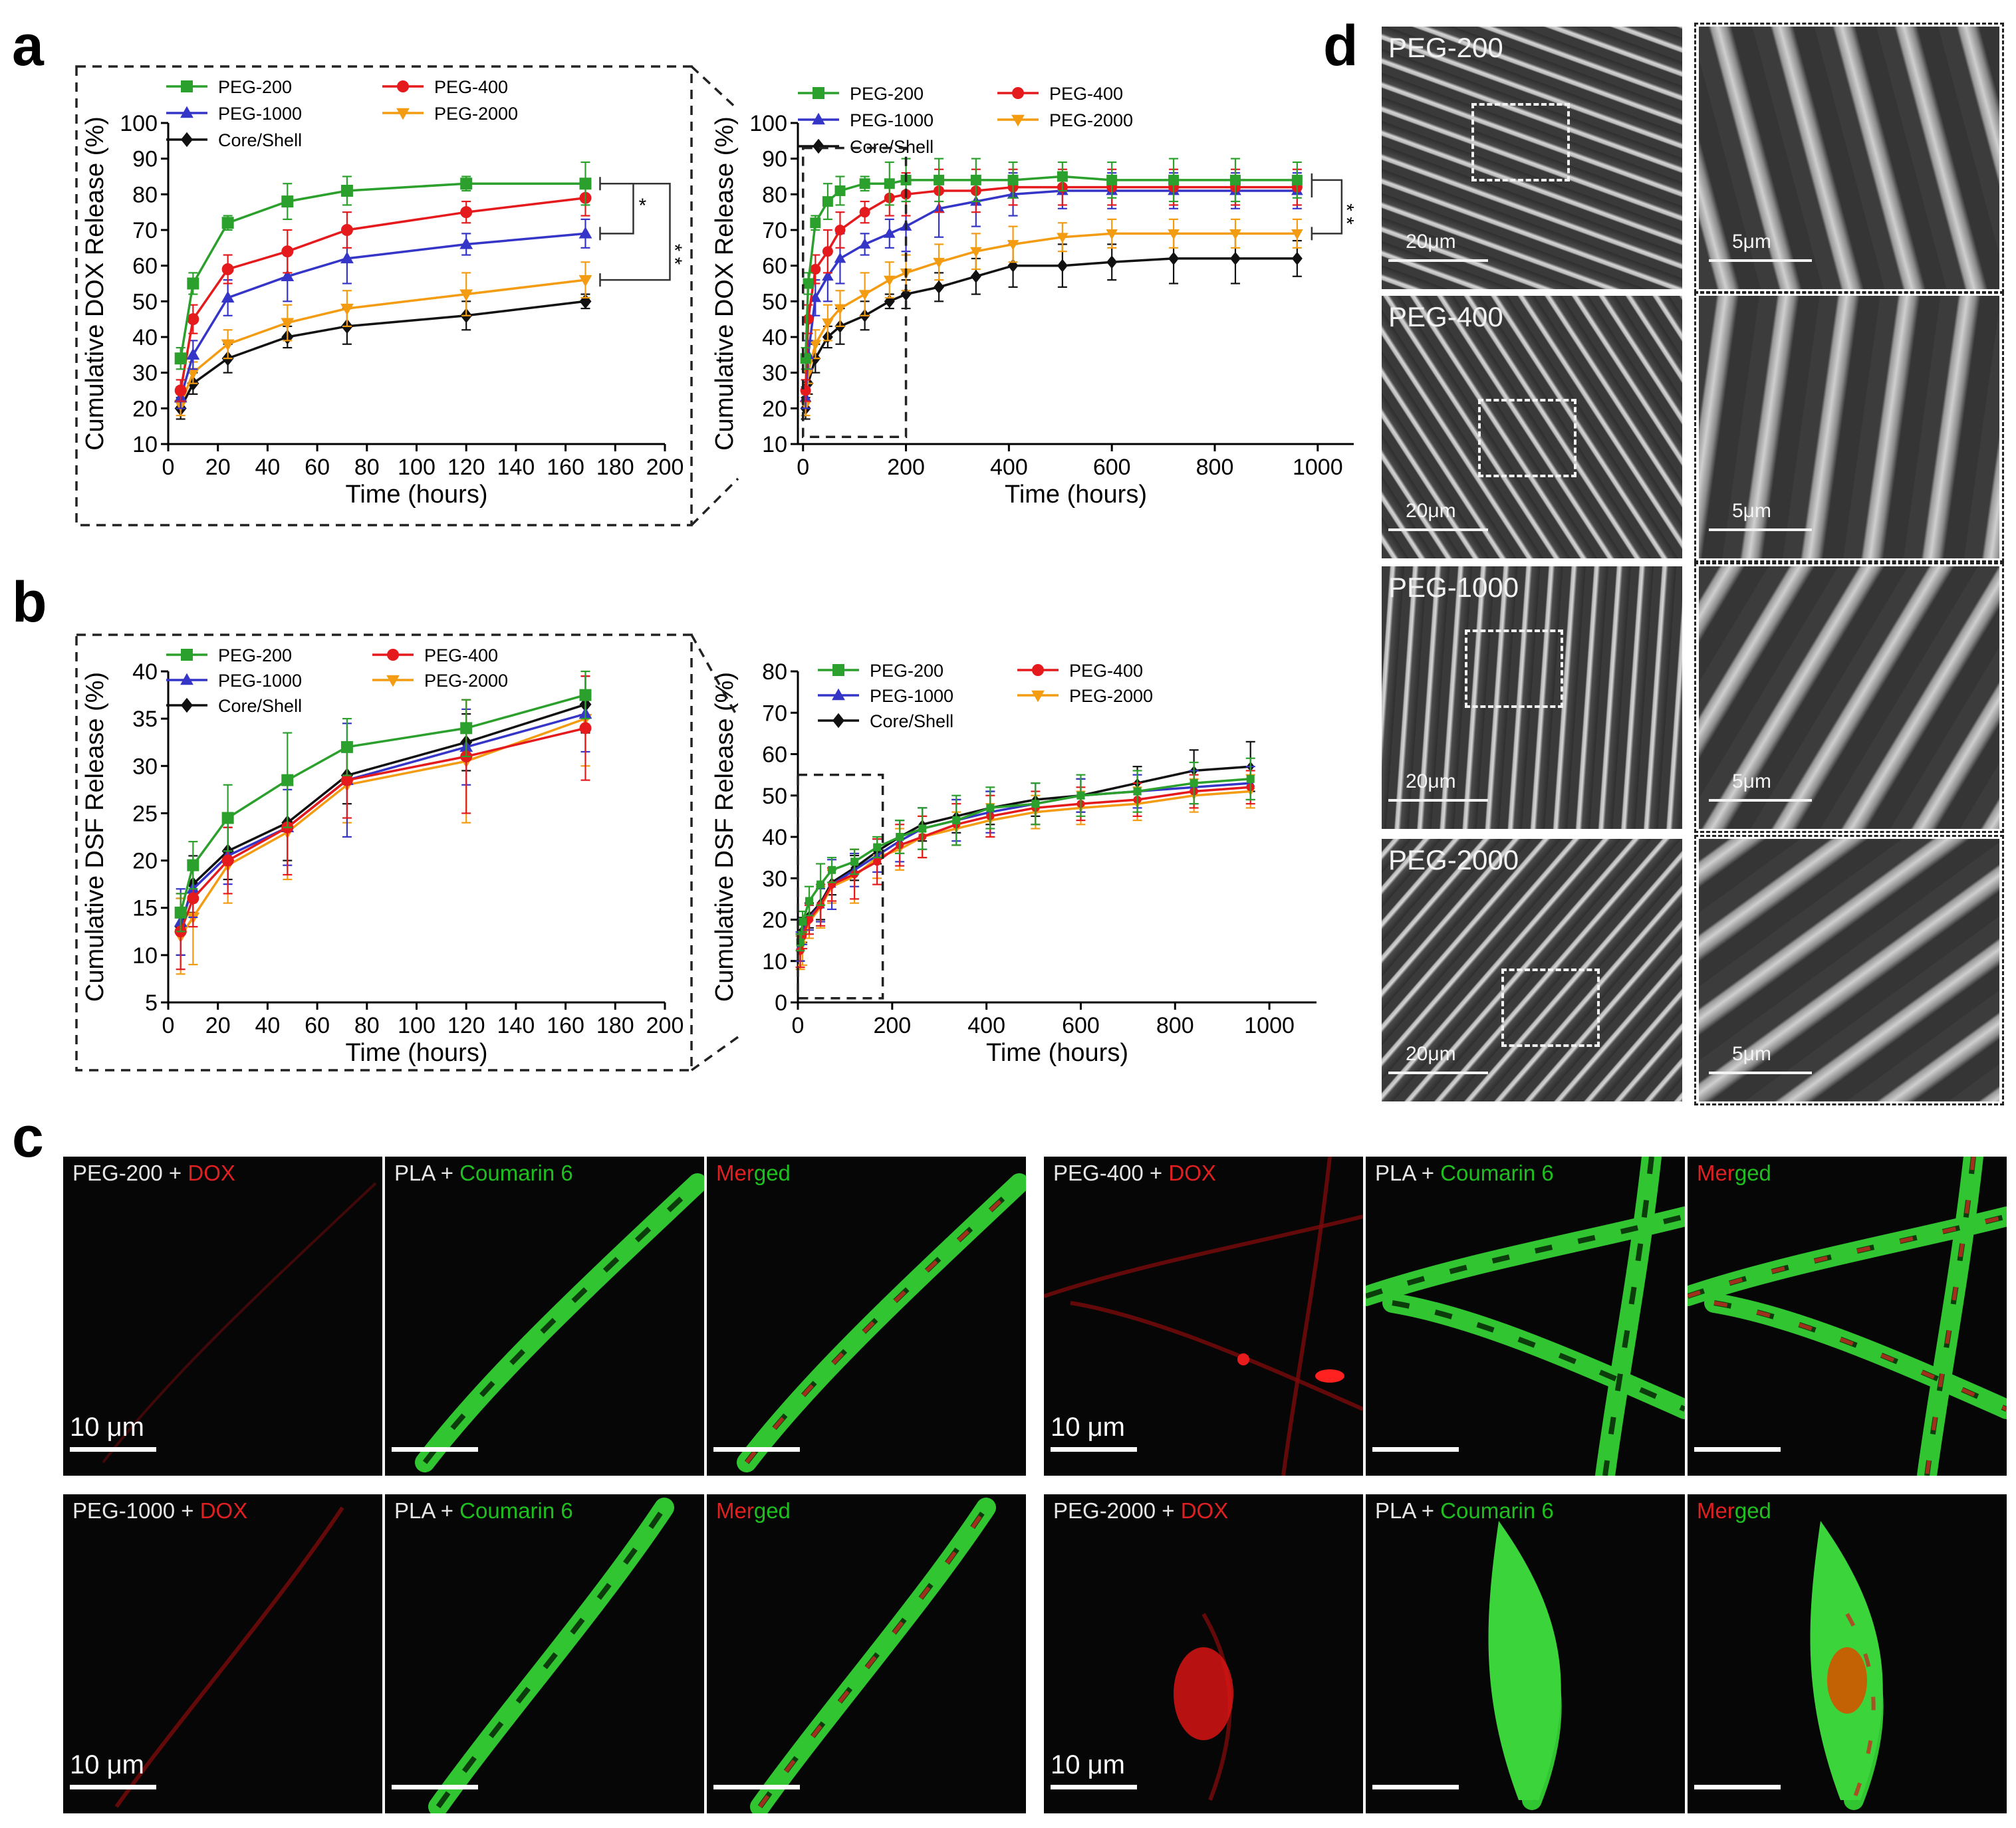  I want to click on sem-label: PEG-1000, so click(1454, 587).